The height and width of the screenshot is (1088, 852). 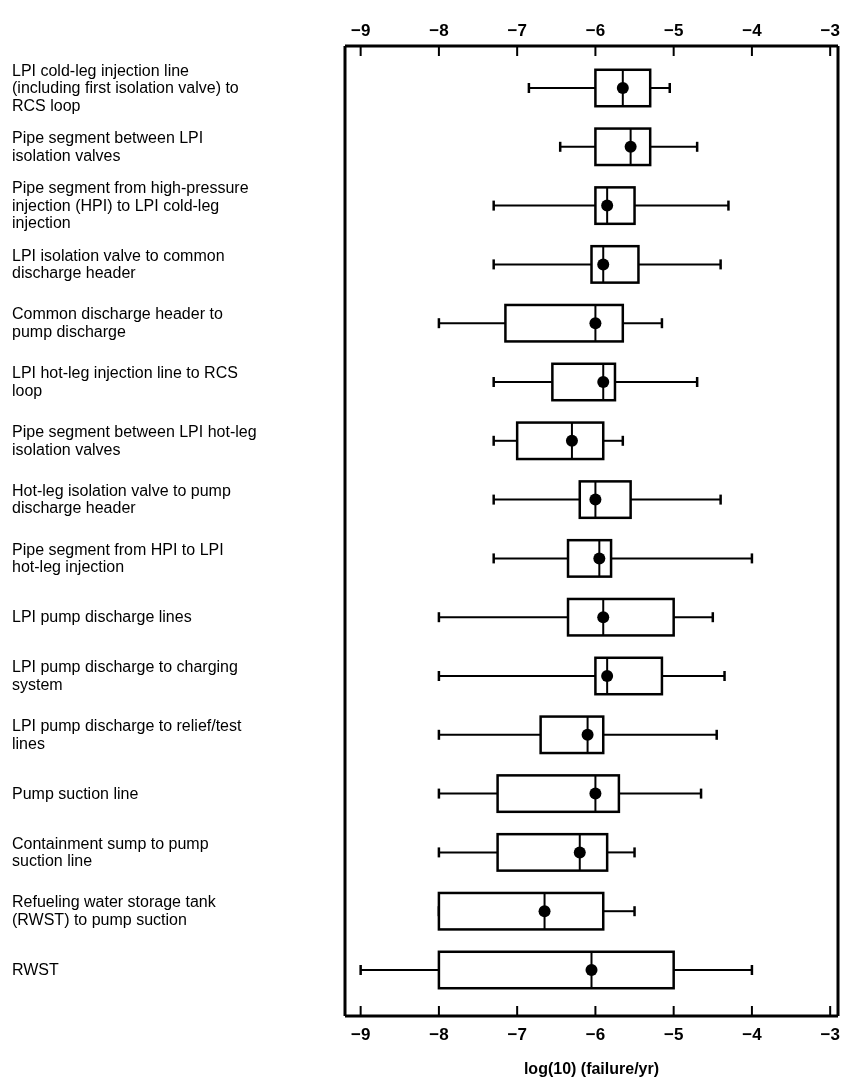 I want to click on y-tick-label: Pipe segment from HPI to LPI hot-leg injection, so click(x=118, y=558).